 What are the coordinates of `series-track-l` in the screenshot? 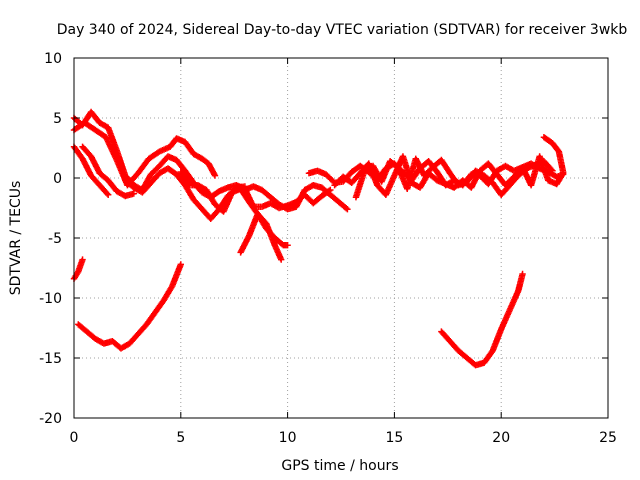 It's located at (553, 155).